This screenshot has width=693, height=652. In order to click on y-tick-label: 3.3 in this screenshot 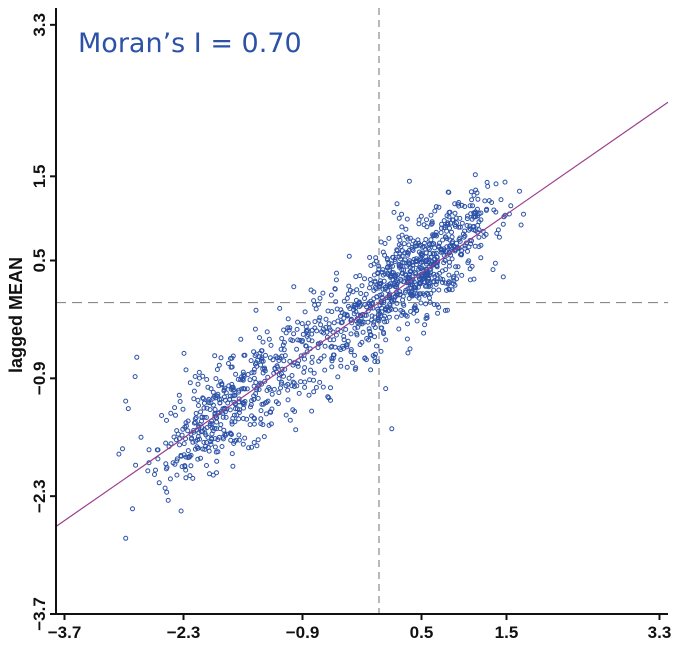, I will do `click(39, 25)`.